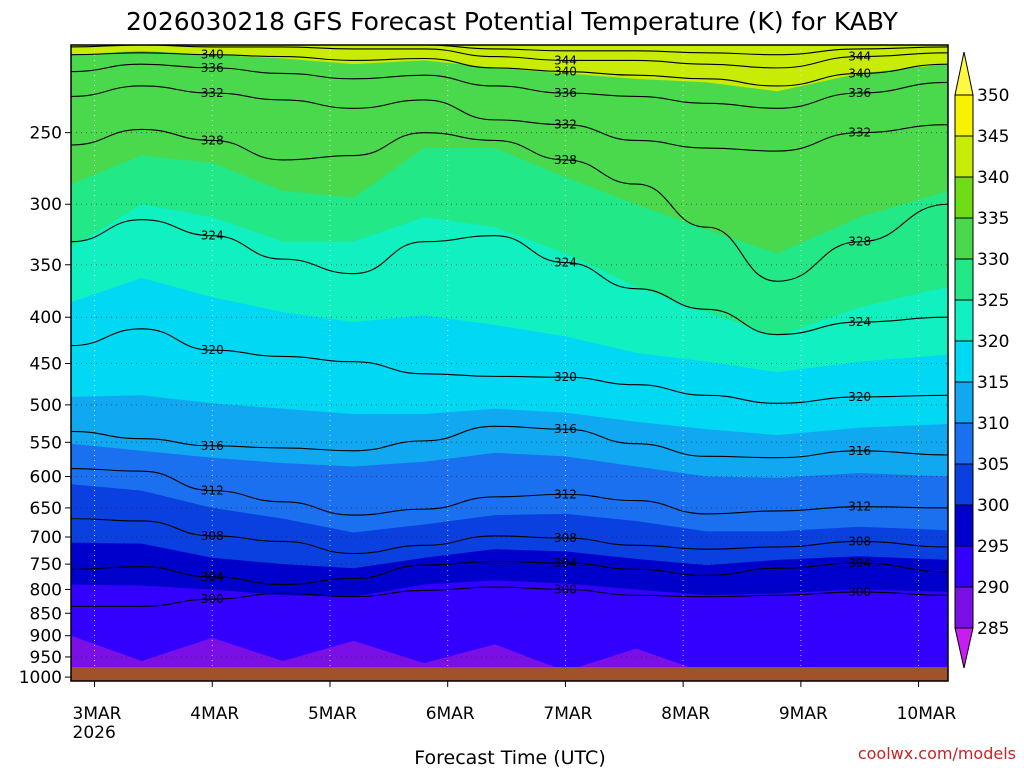 This screenshot has height=768, width=1024. What do you see at coordinates (803, 714) in the screenshot?
I see `x-tick-label-9MAR: 9MAR` at bounding box center [803, 714].